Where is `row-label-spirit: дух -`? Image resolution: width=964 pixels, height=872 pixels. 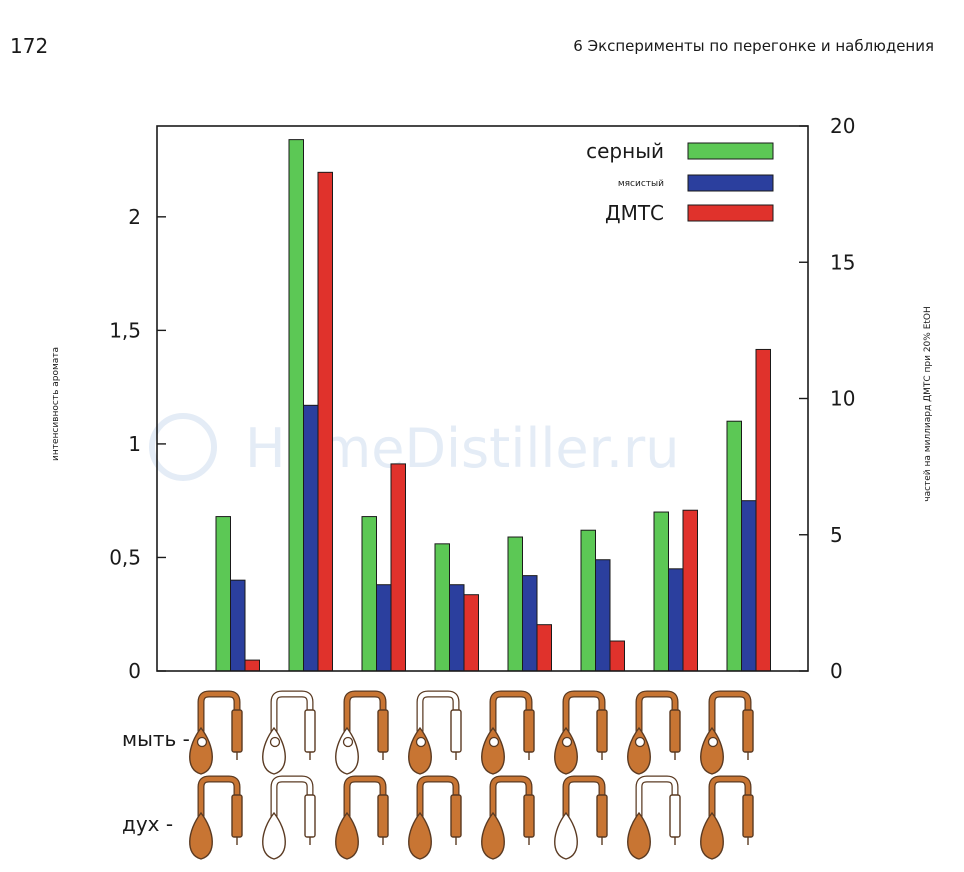
row-label-spirit: дух - is located at coordinates (147, 824).